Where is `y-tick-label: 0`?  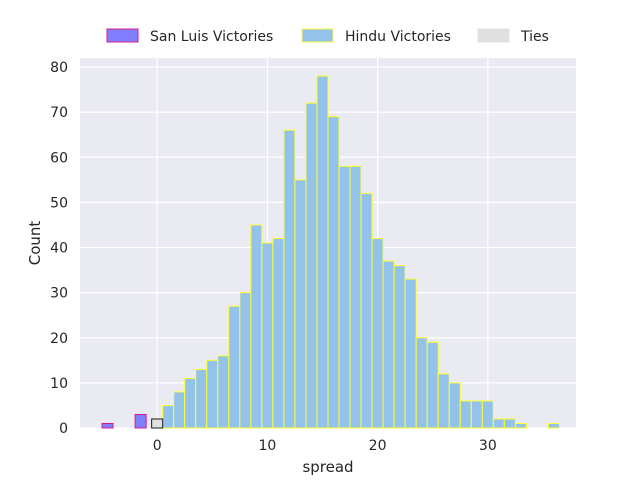
y-tick-label: 0 is located at coordinates (63, 429).